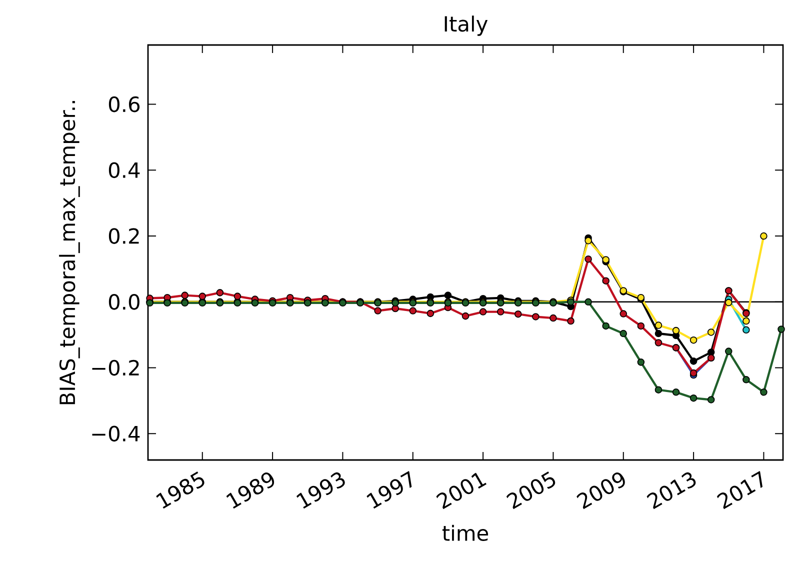 The width and height of the screenshot is (792, 573). What do you see at coordinates (124, 302) in the screenshot?
I see `y-tick-label: 0.0` at bounding box center [124, 302].